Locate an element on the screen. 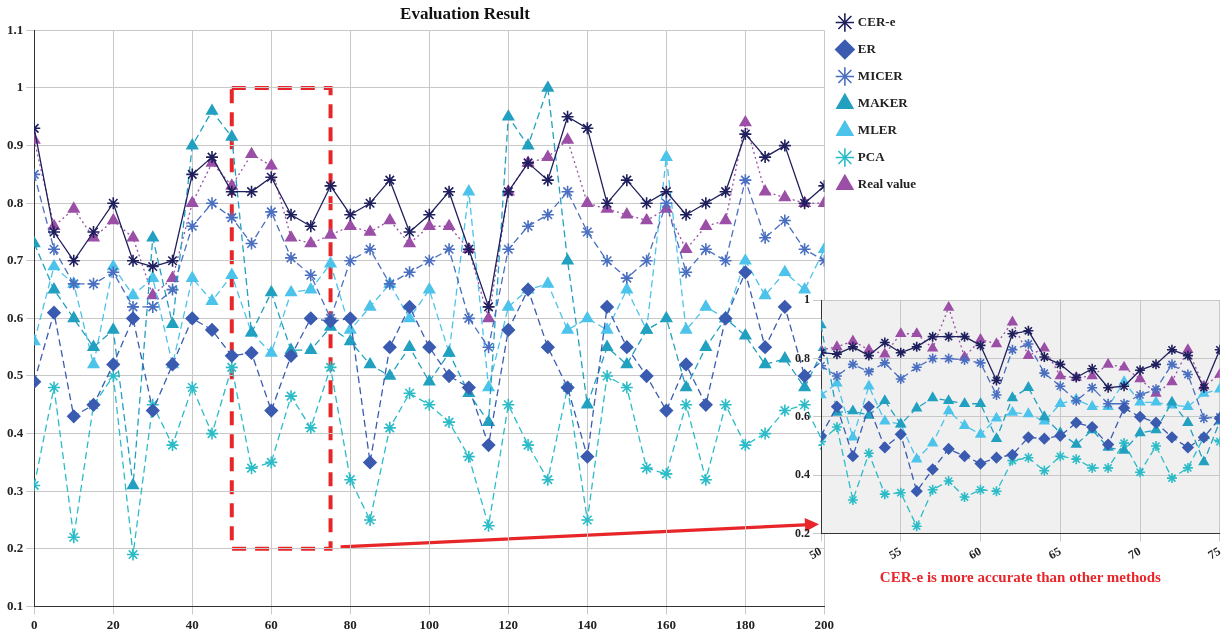  legend-label: ER is located at coordinates (867, 48).